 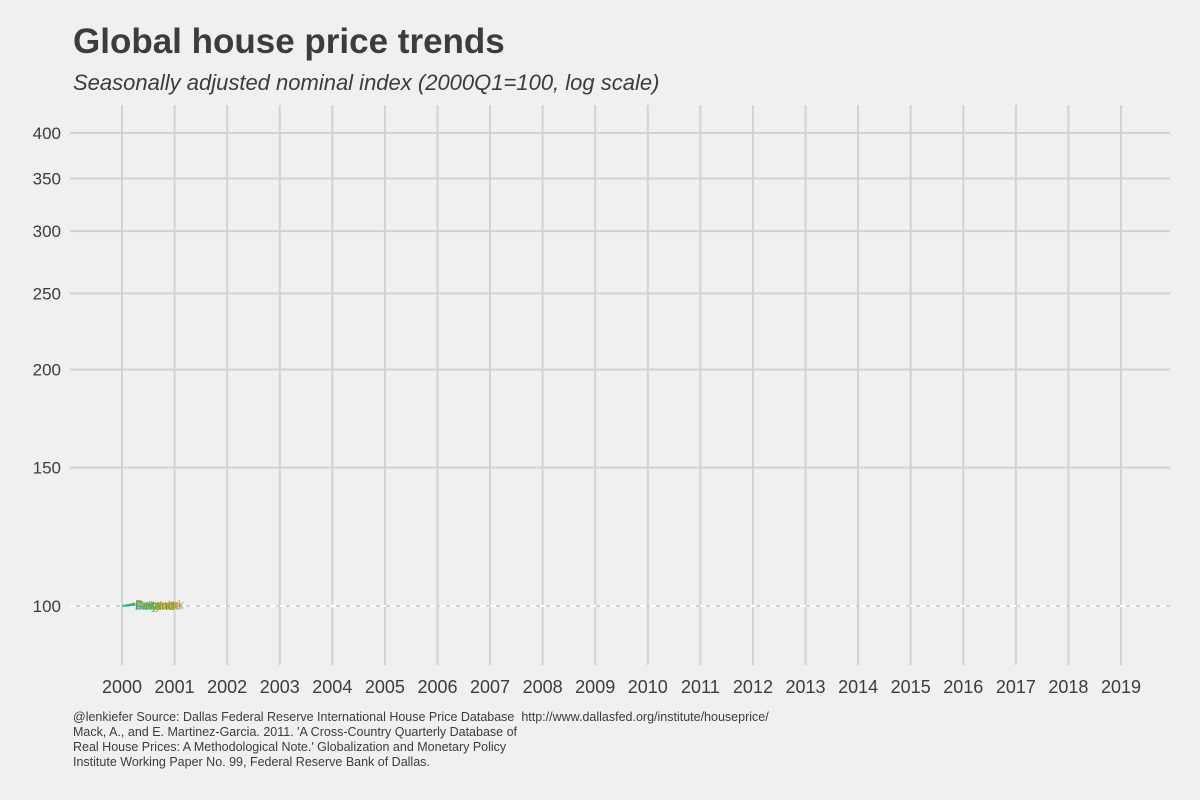 I want to click on x-tick-label: 2006, so click(x=437, y=687).